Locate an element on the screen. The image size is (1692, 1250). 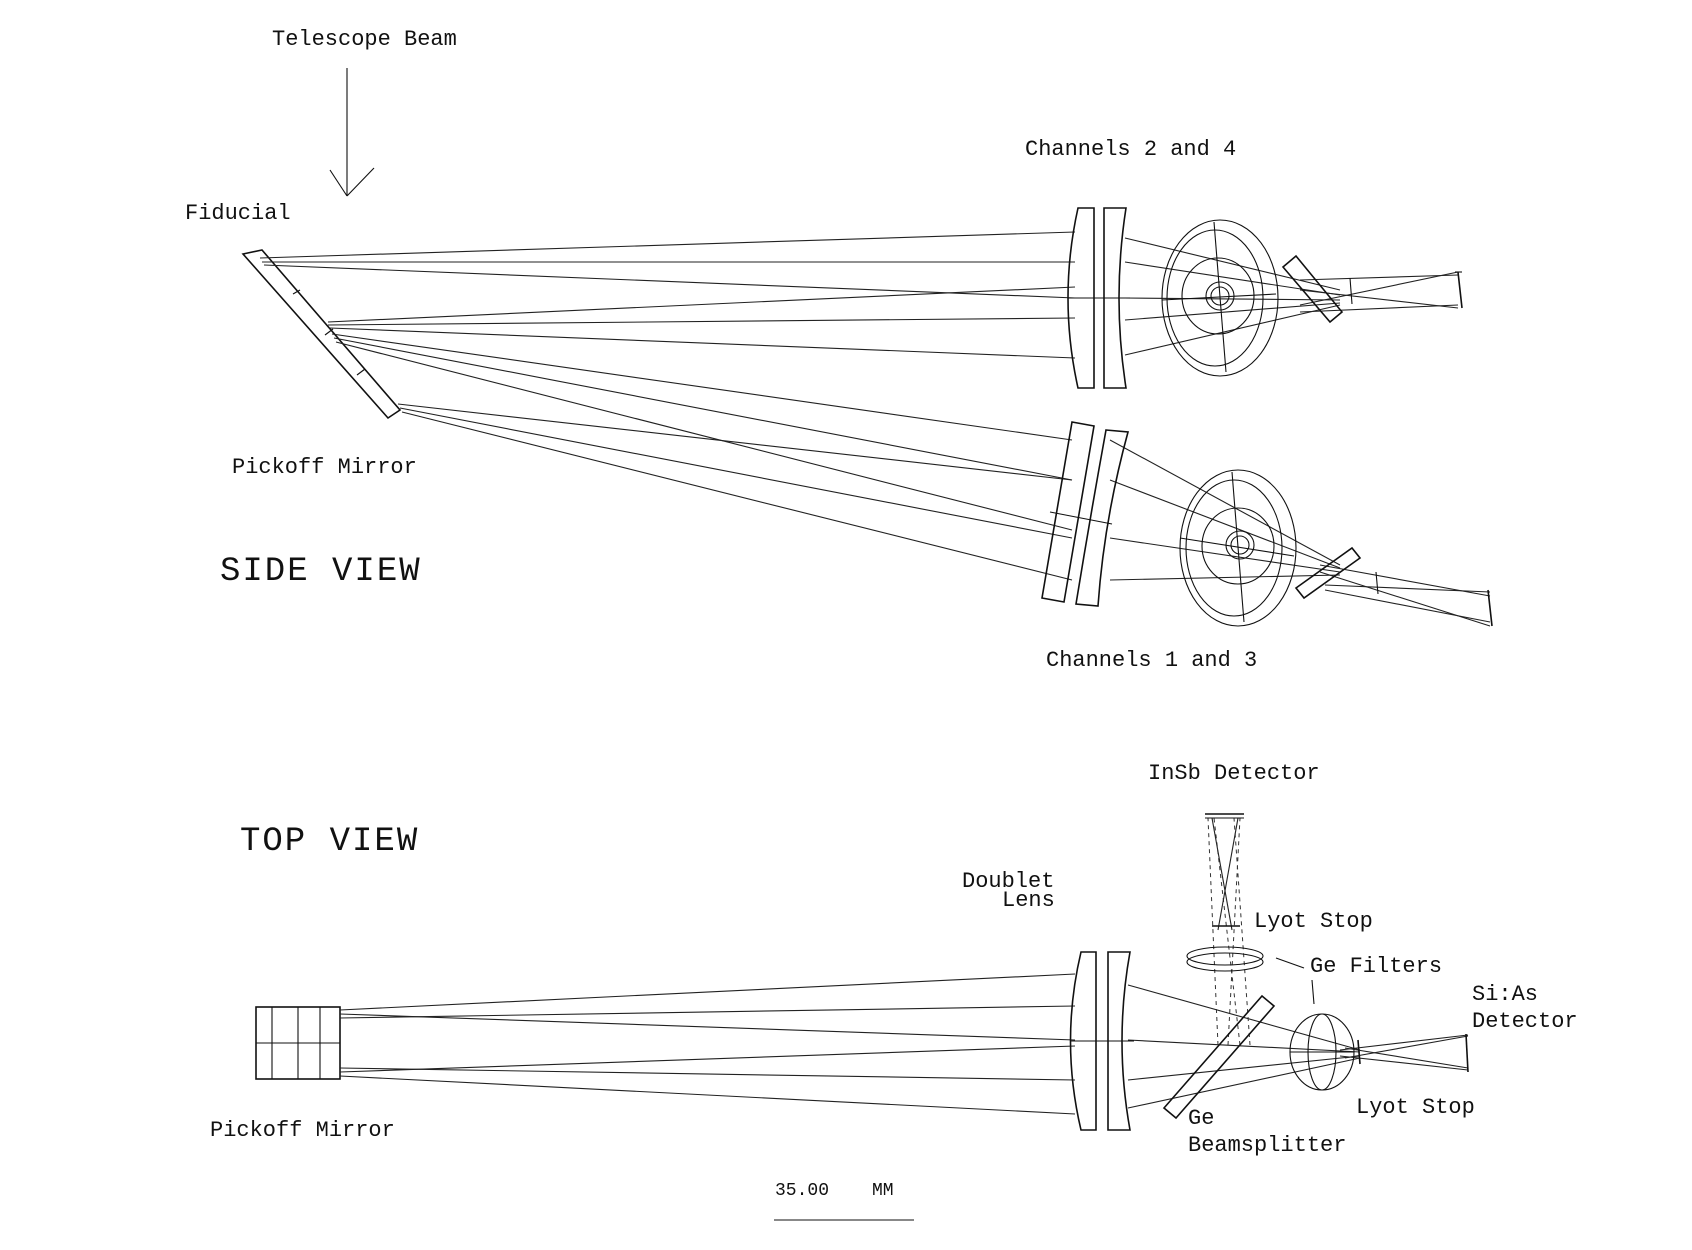
ge-filters-label: Ge Filters is located at coordinates (1376, 966).